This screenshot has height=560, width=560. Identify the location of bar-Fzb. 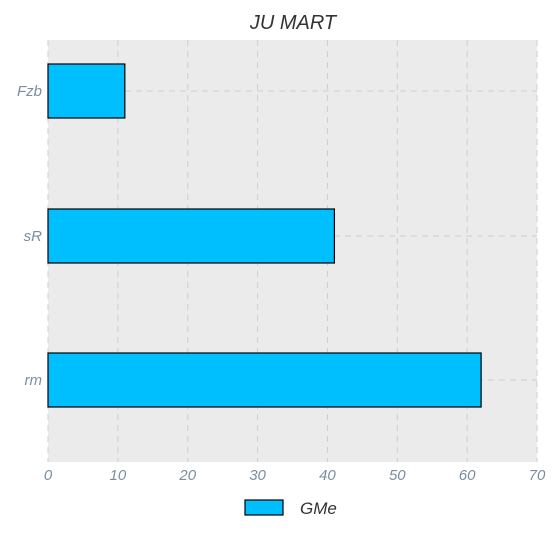
(86, 91).